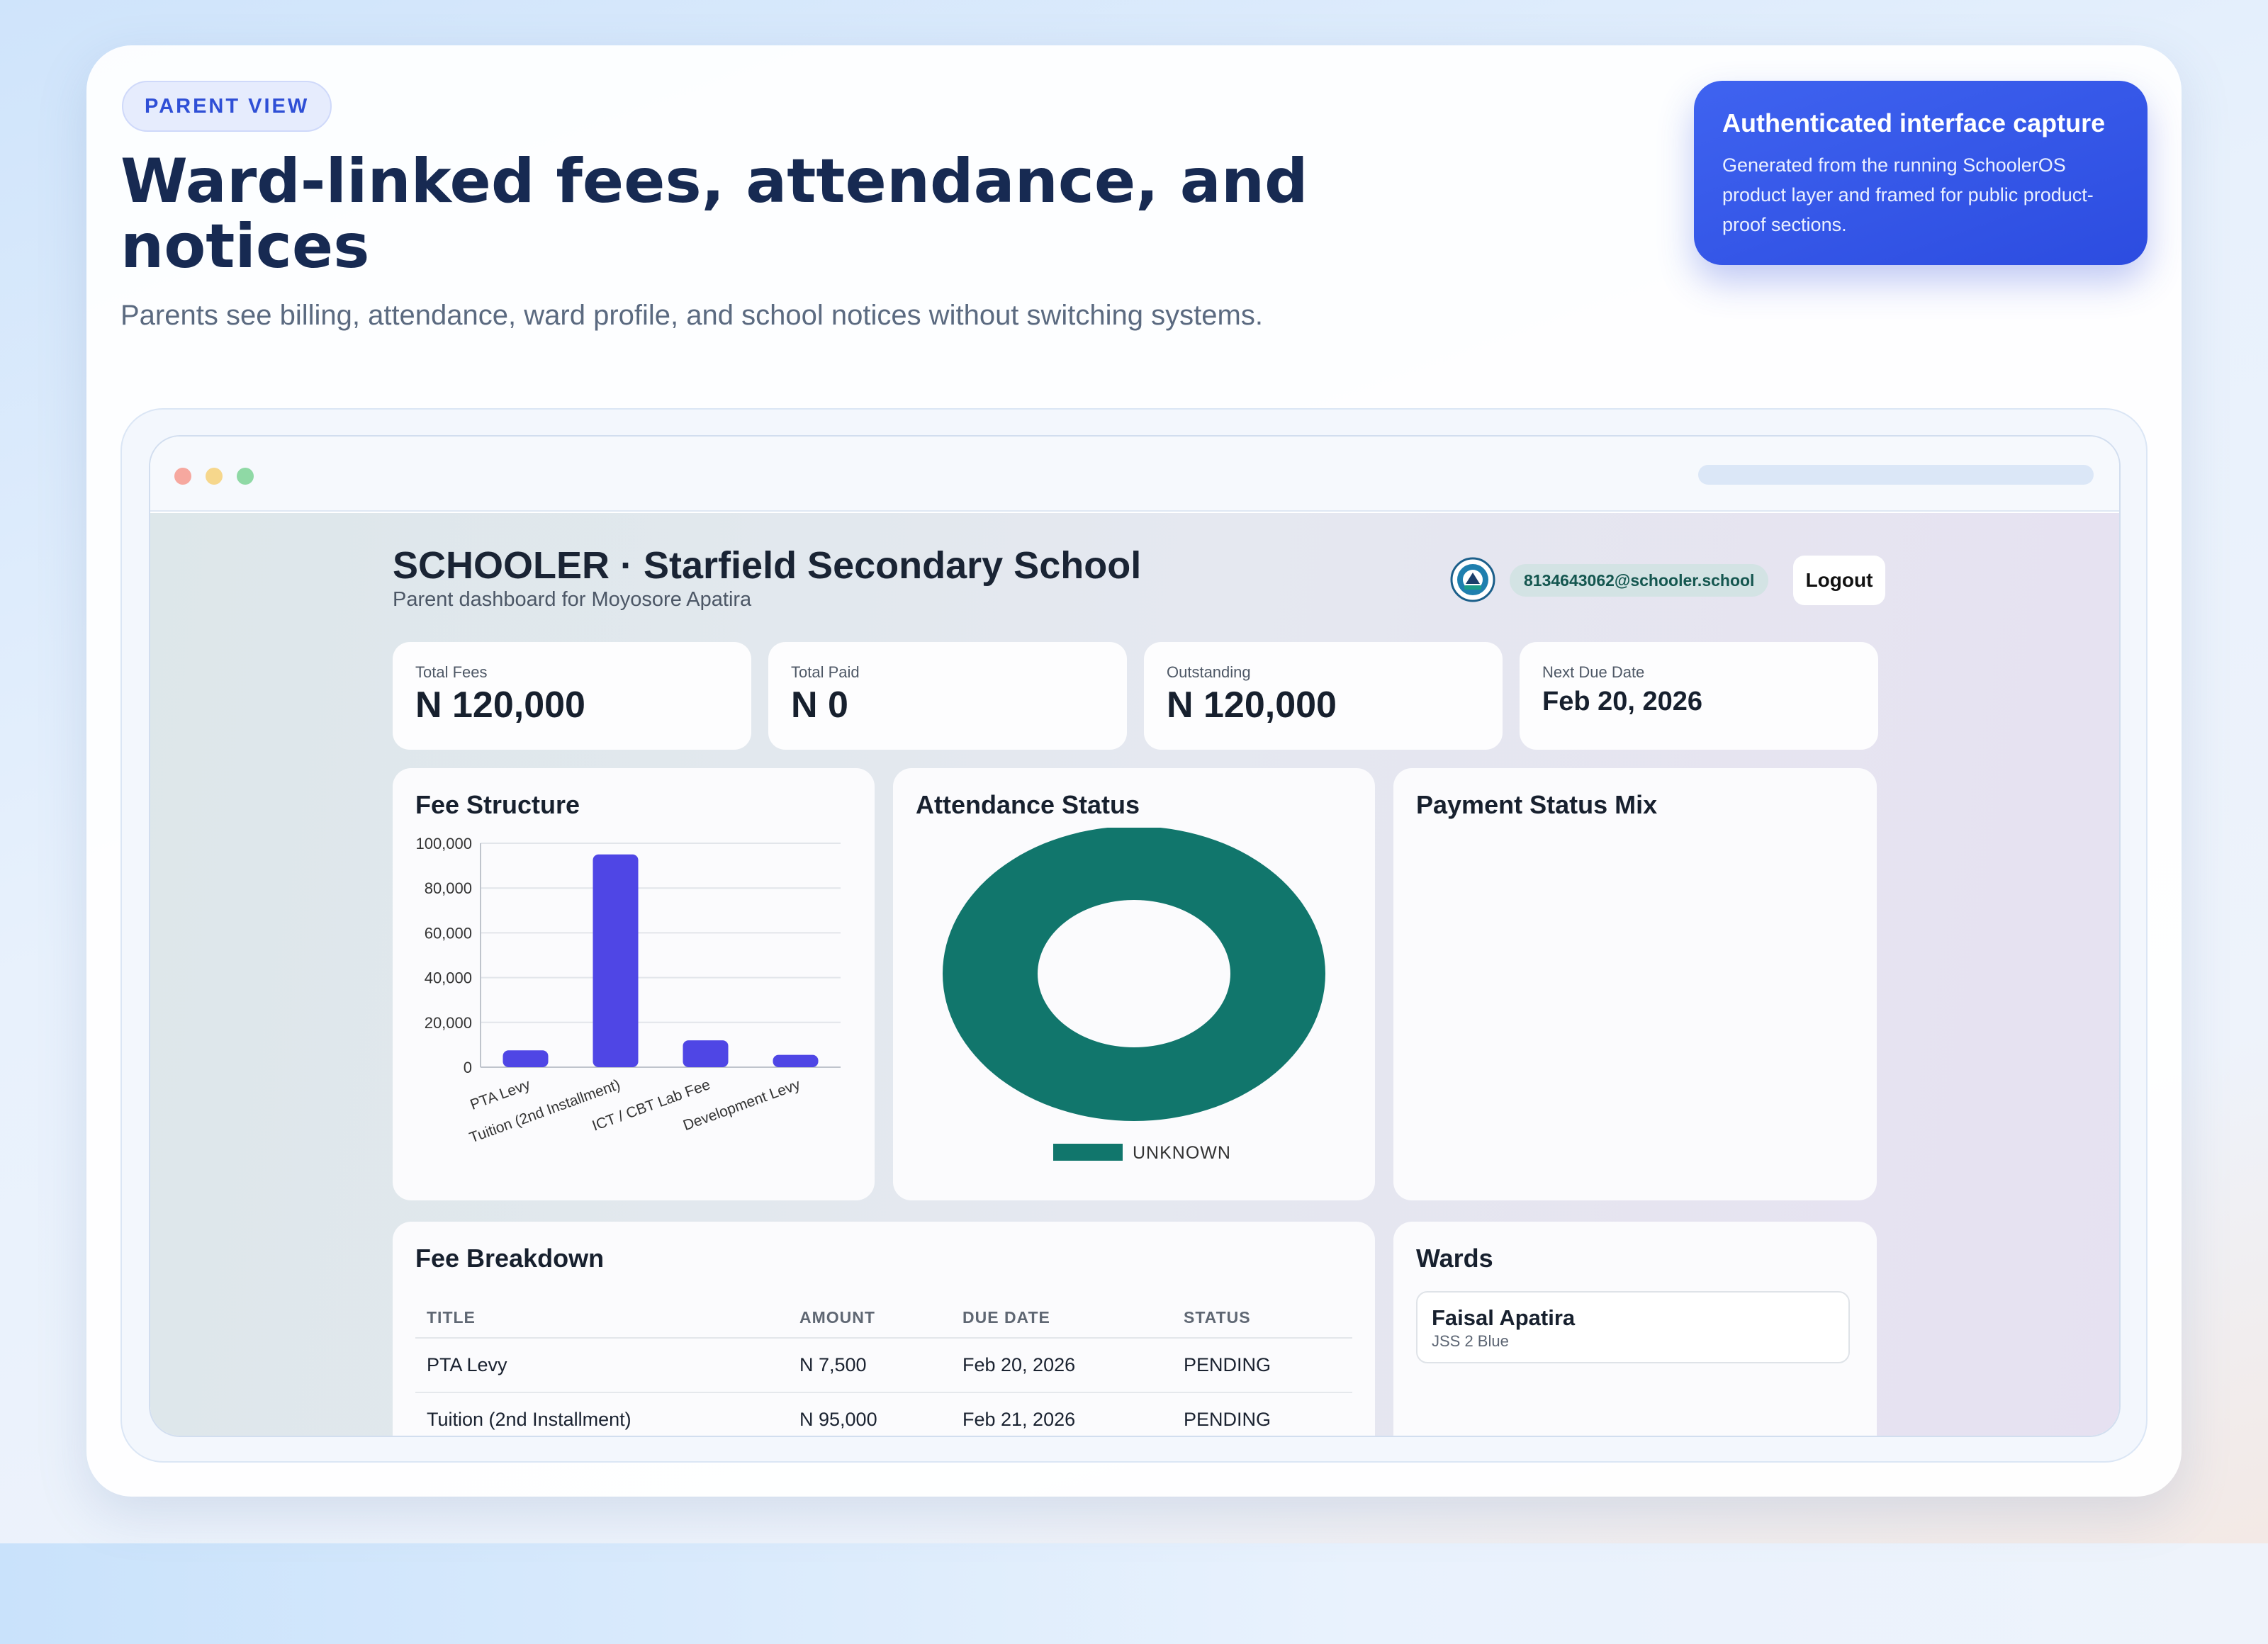 Image resolution: width=2268 pixels, height=1644 pixels. I want to click on donut-slice, so click(1134, 975).